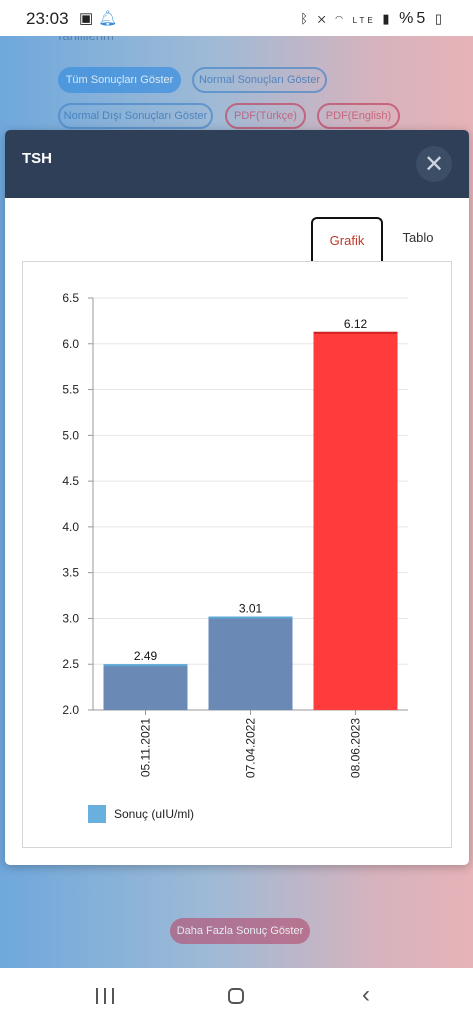 The height and width of the screenshot is (1024, 473). Describe the element at coordinates (323, 18) in the screenshot. I see `mute-icon: ✕` at that location.